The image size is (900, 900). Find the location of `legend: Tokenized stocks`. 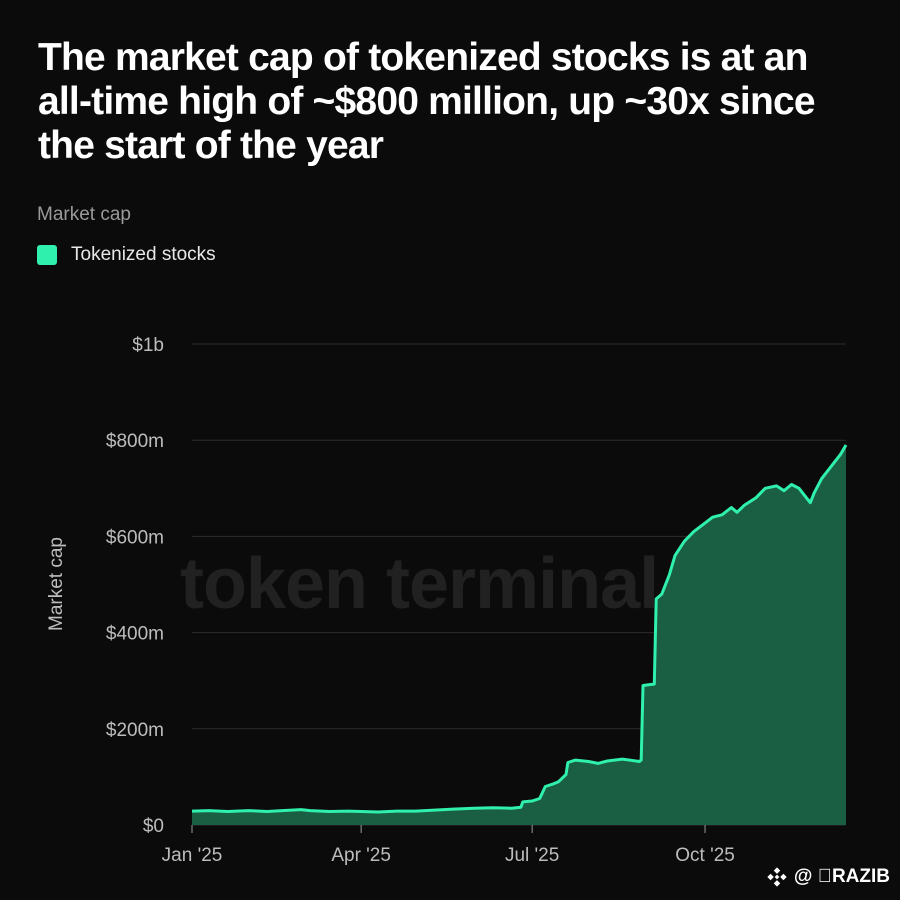

legend: Tokenized stocks is located at coordinates (126, 255).